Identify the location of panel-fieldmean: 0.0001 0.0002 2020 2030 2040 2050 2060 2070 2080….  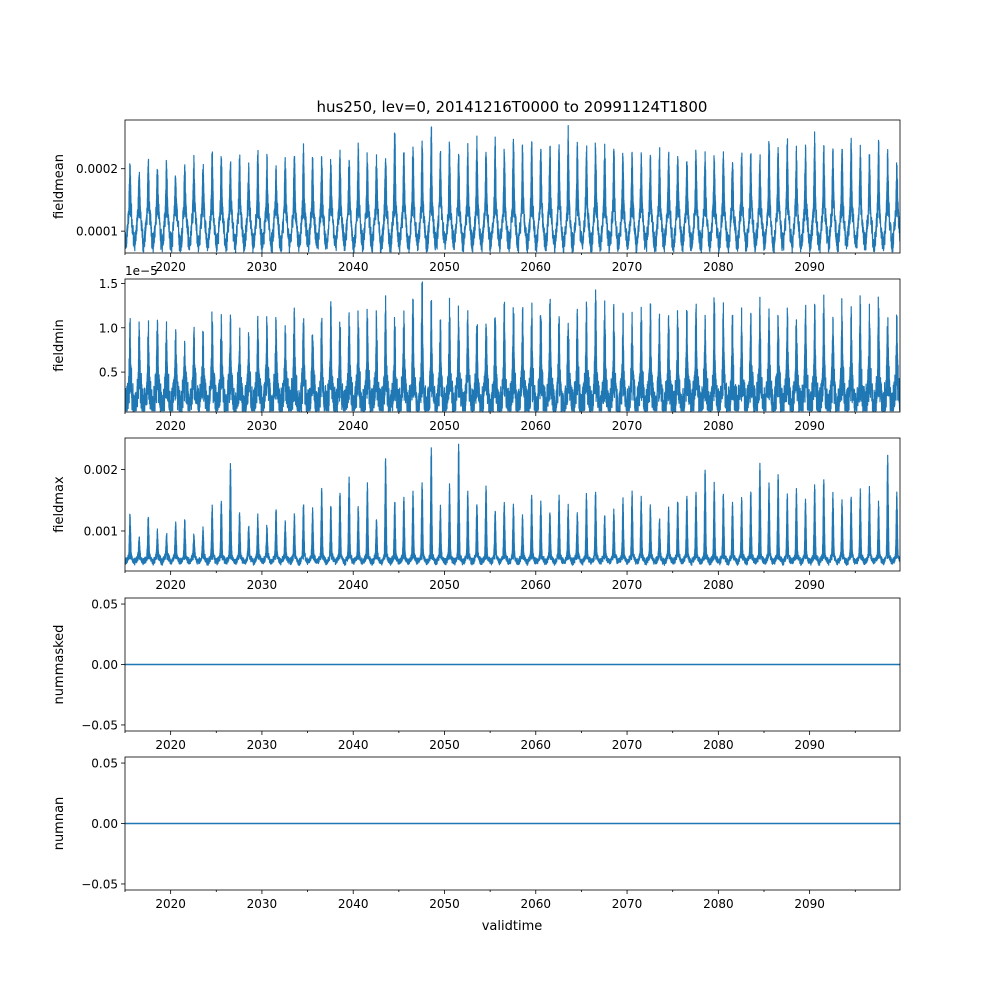
(476, 196).